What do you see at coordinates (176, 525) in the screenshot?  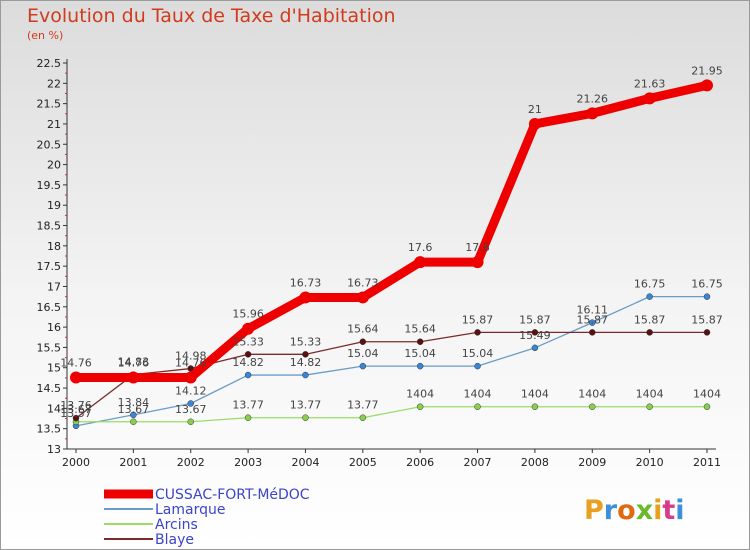 I see `legend-label: Arcins` at bounding box center [176, 525].